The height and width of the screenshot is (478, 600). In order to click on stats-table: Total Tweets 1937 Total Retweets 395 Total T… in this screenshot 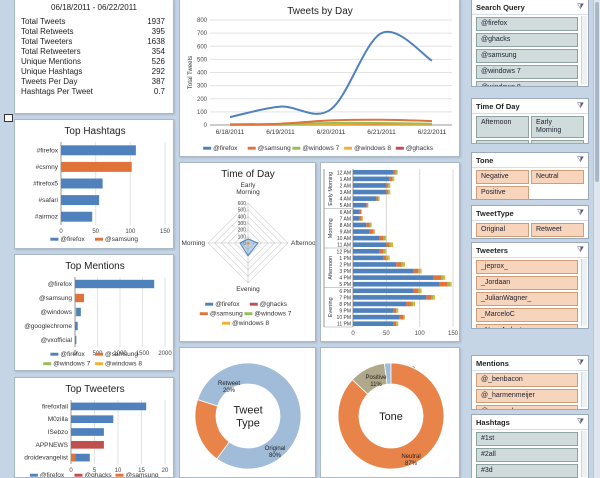, I will do `click(94, 57)`.